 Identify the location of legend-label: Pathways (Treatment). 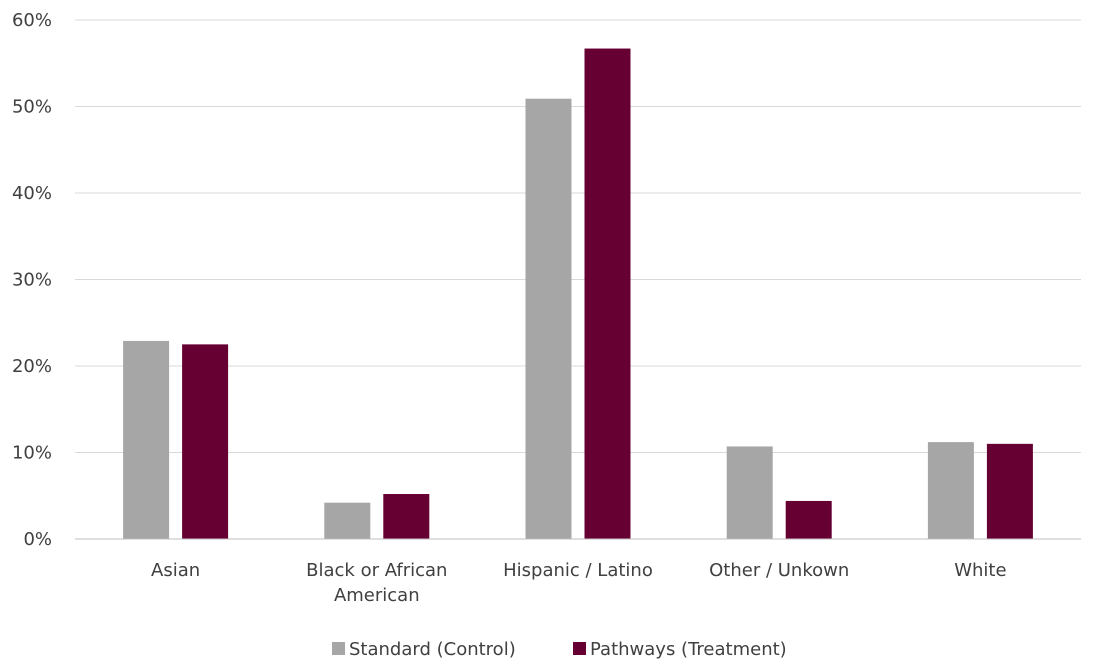
(688, 649).